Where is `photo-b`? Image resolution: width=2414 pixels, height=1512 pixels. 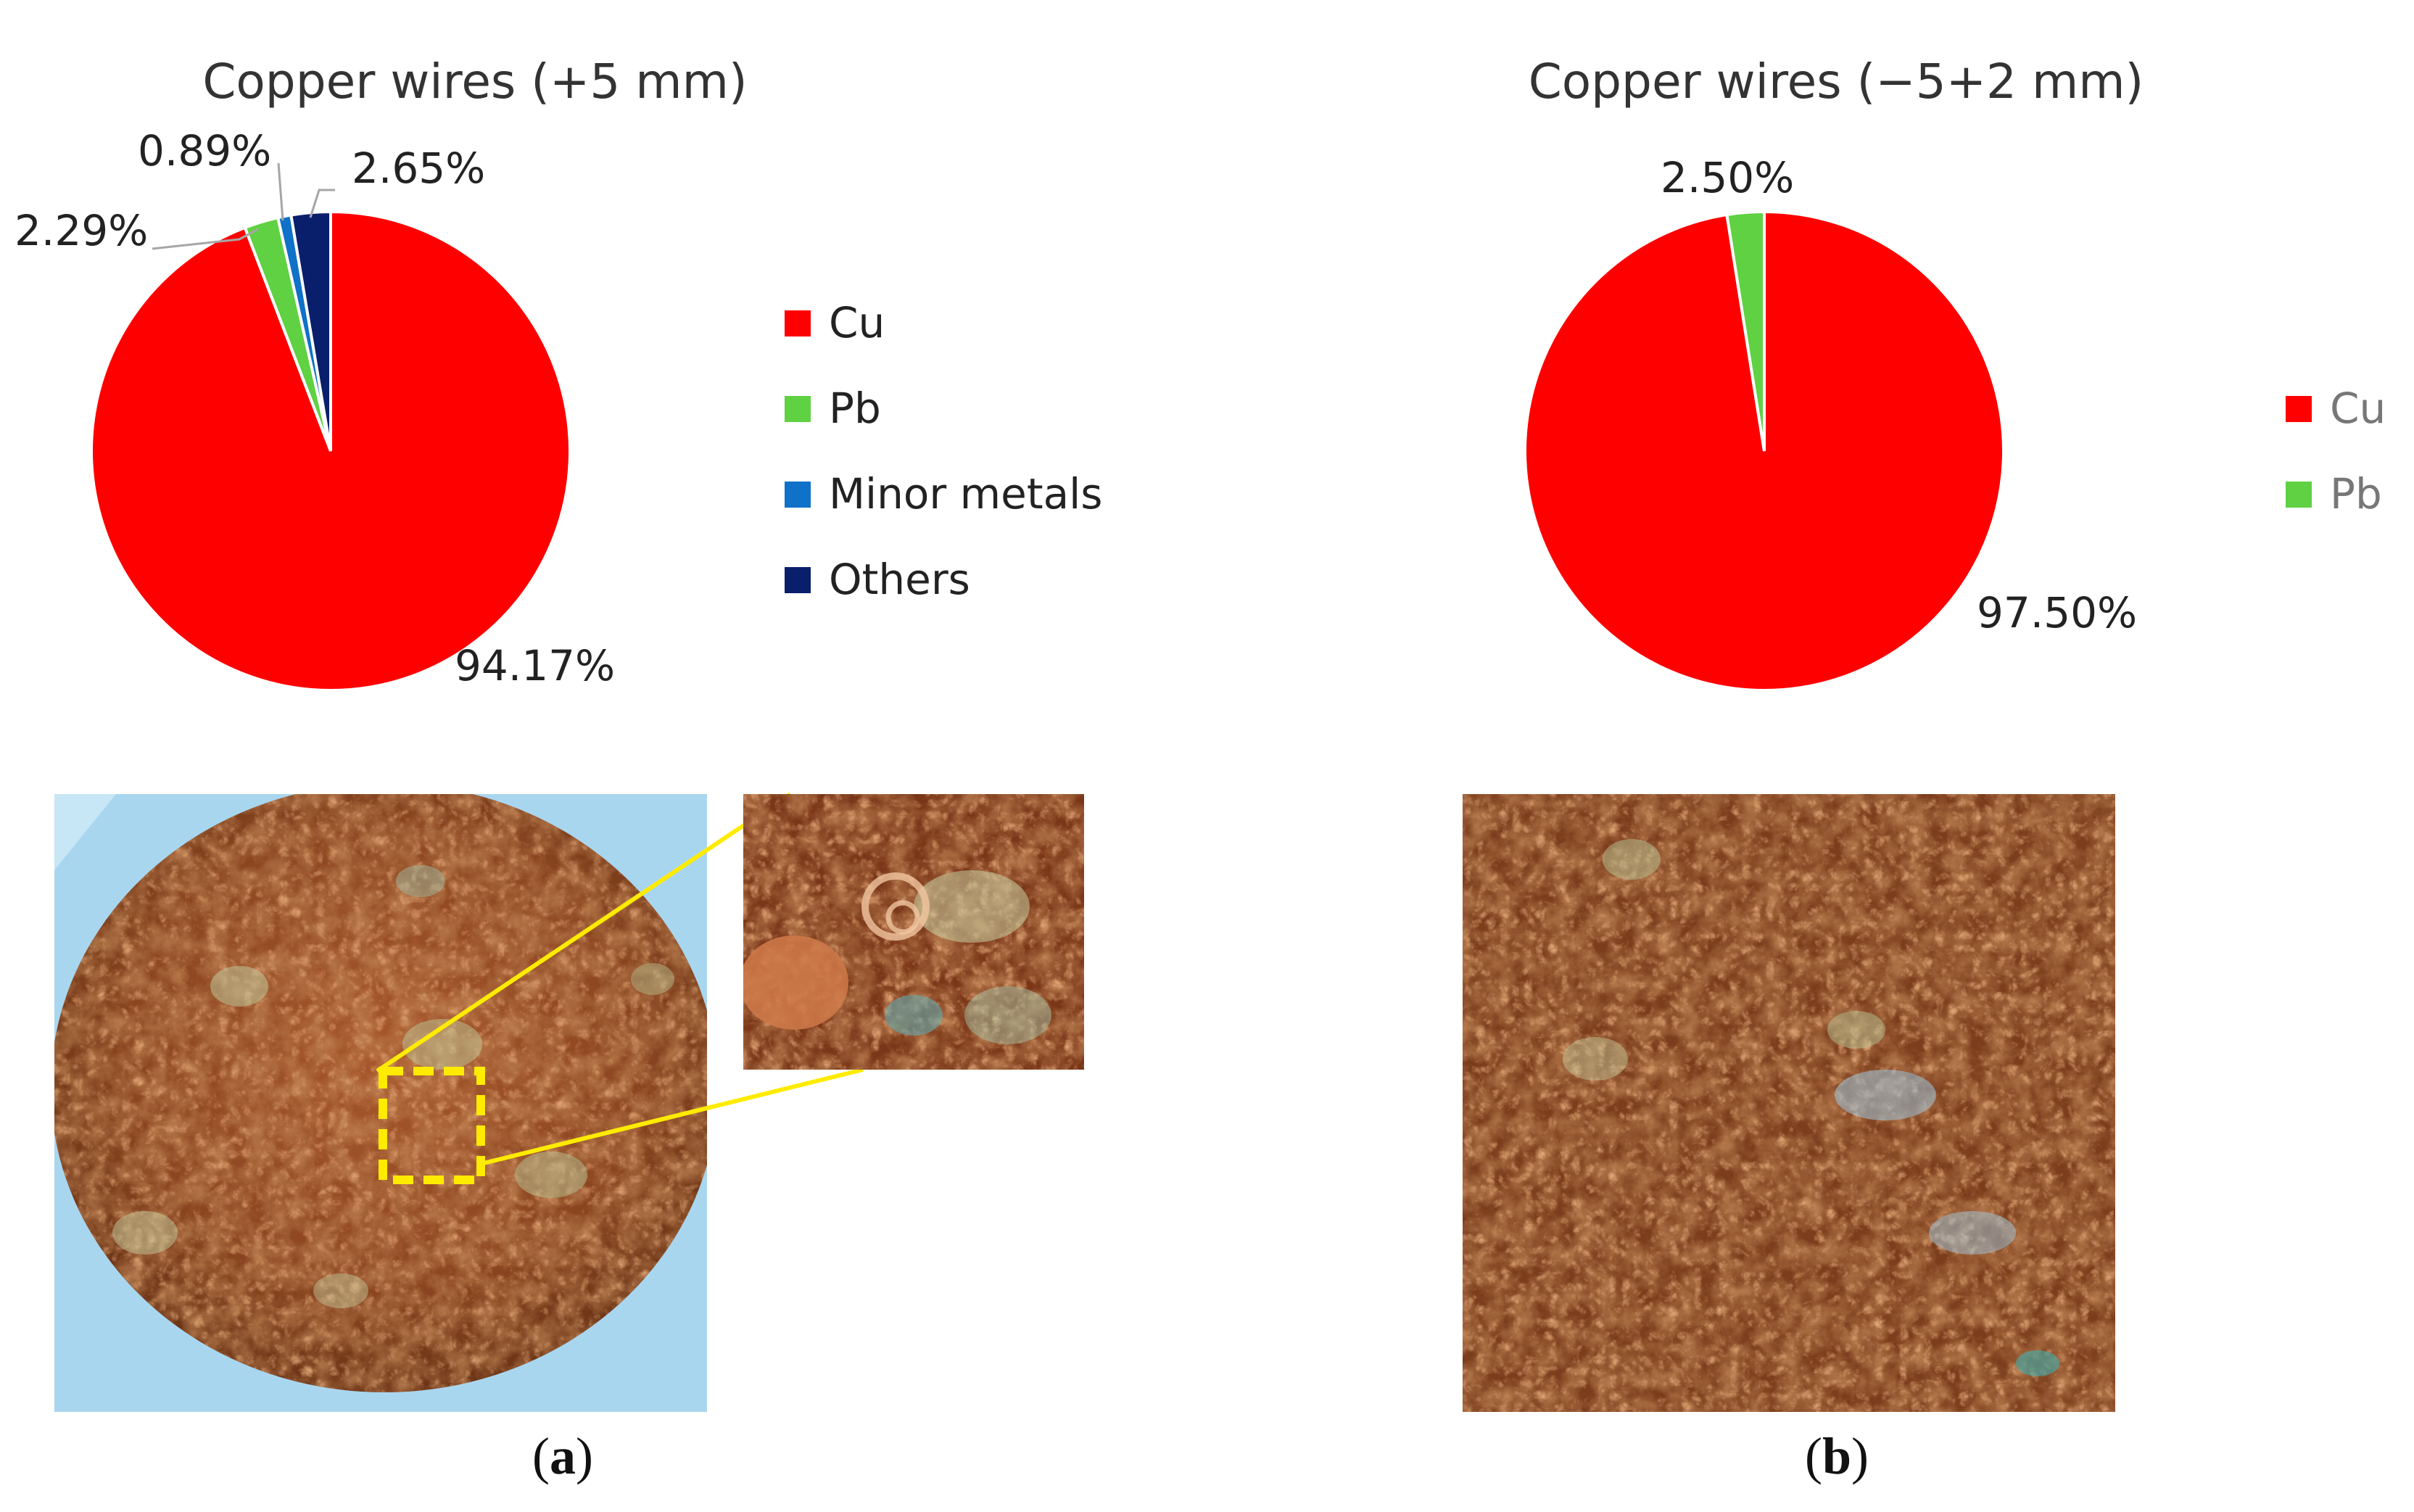
photo-b is located at coordinates (1789, 1103).